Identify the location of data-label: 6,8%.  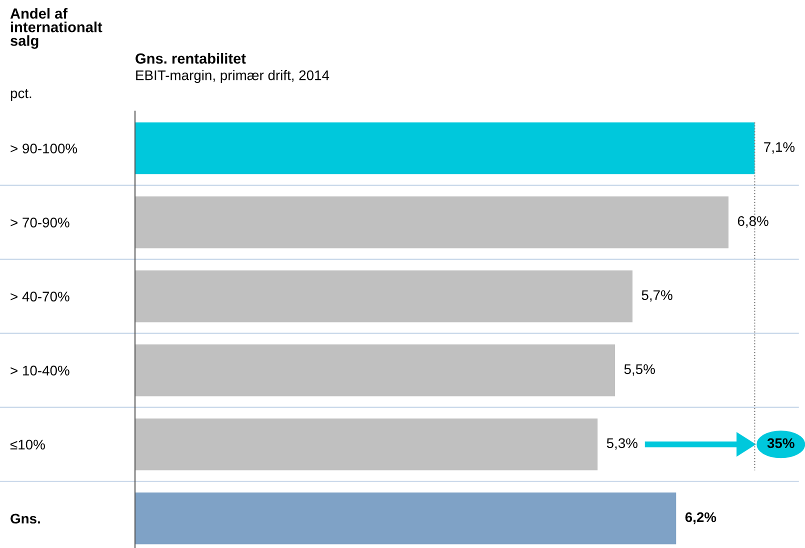
(753, 222).